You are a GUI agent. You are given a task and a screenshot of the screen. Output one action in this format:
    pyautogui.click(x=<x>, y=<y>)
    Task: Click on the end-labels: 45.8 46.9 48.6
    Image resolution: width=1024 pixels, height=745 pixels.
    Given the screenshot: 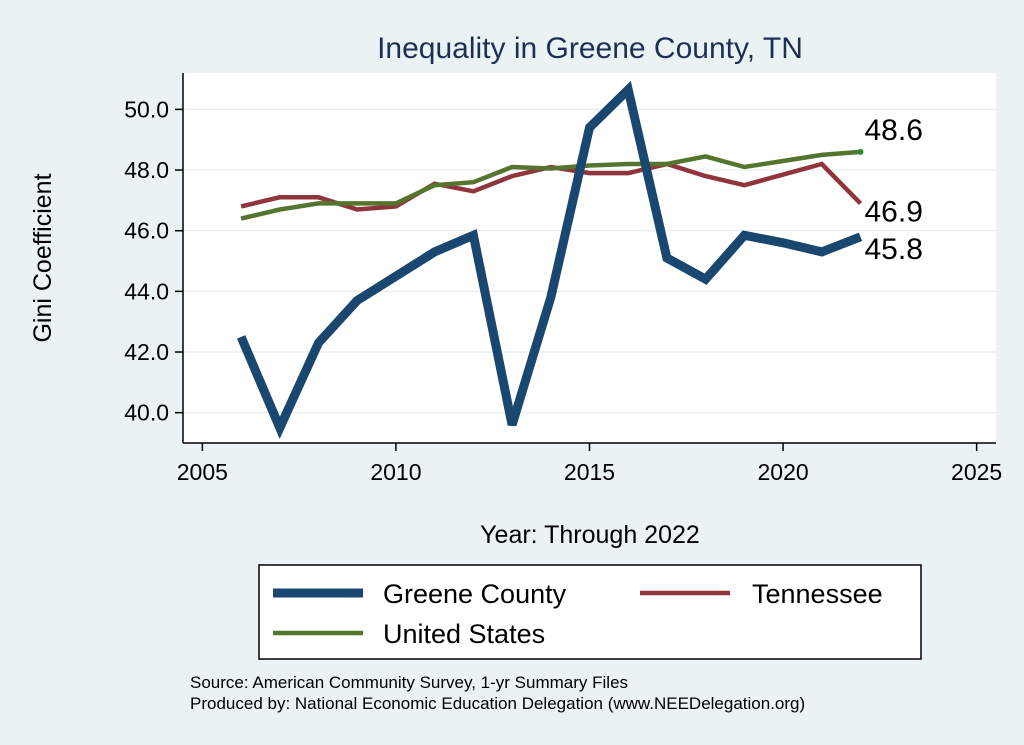 What is the action you would take?
    pyautogui.click(x=894, y=190)
    